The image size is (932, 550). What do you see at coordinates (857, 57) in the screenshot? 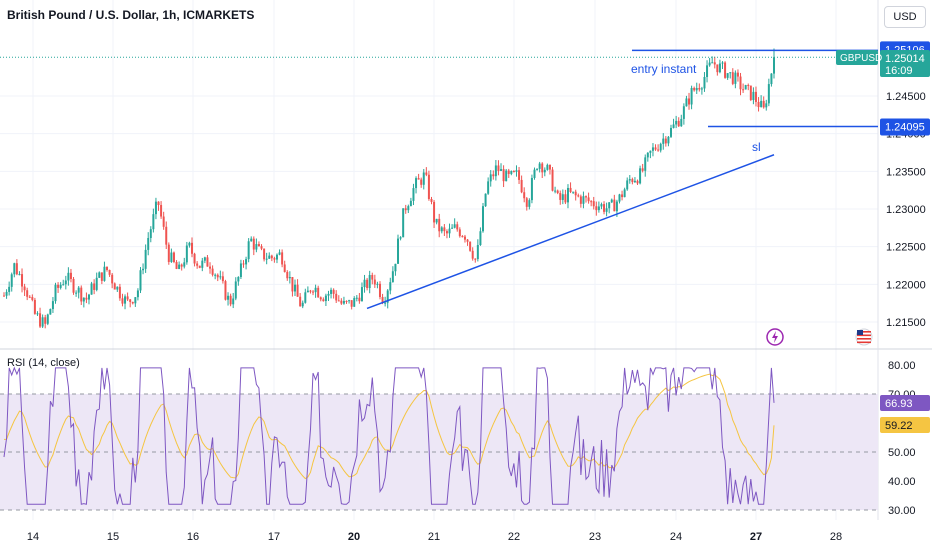
I see `symbol-tag-box` at bounding box center [857, 57].